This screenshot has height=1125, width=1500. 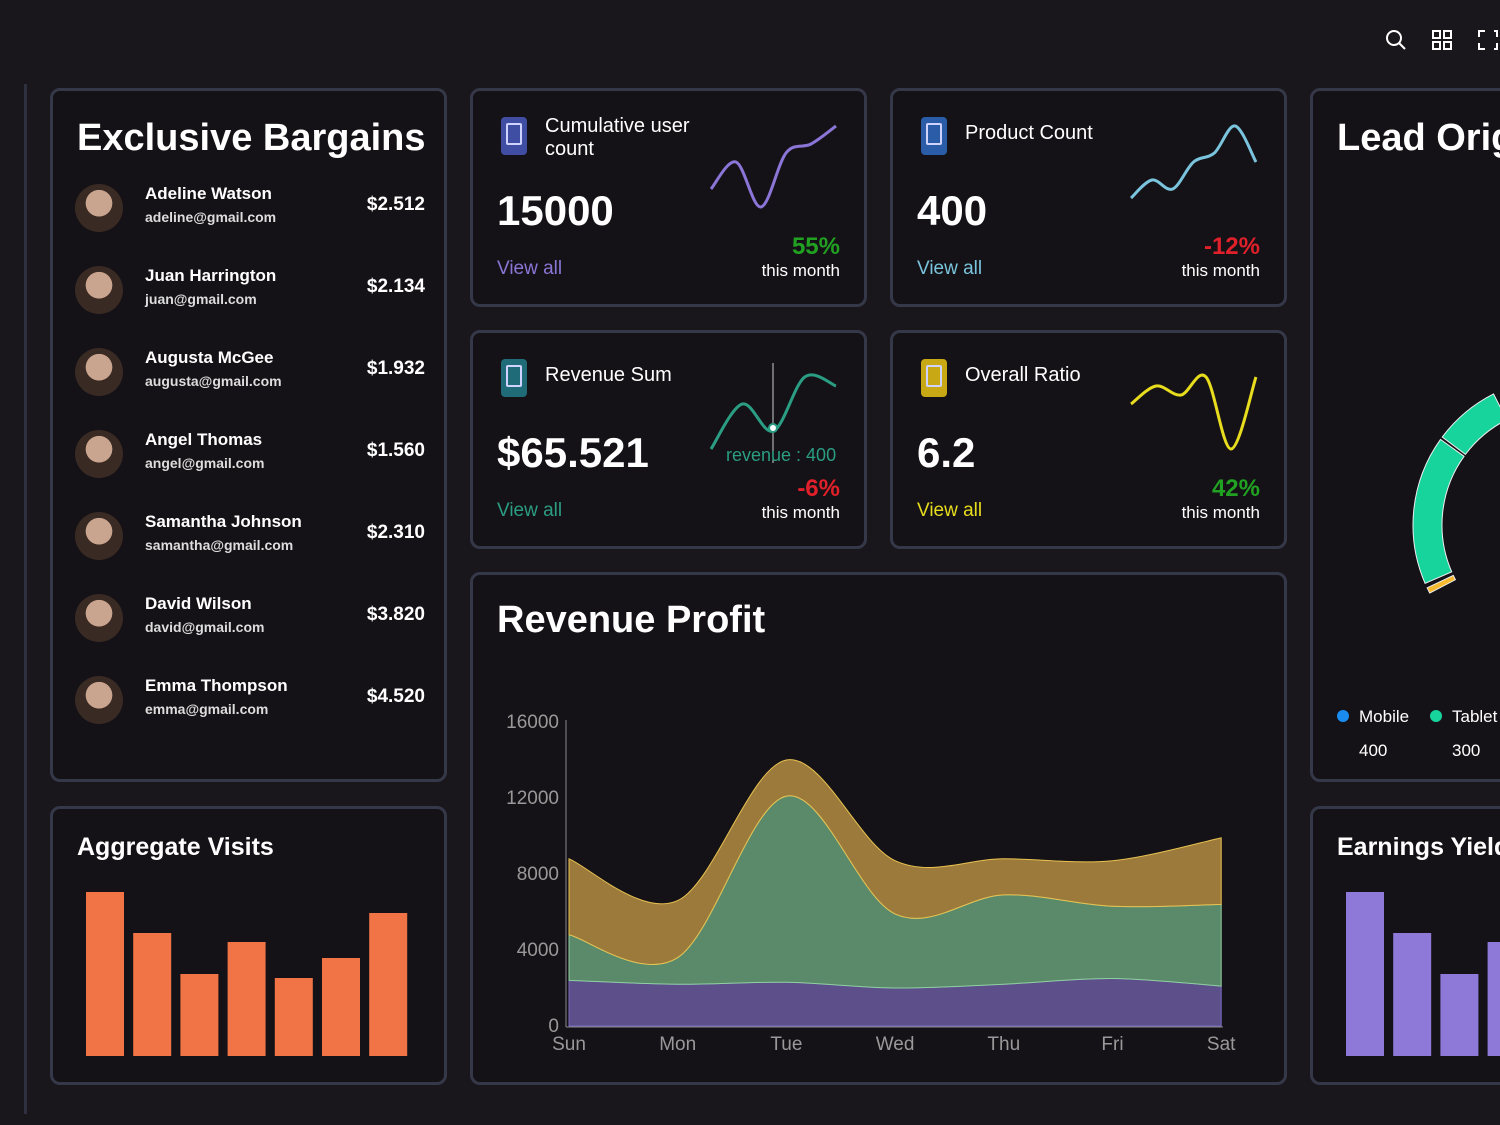 I want to click on person-email: adeline@gmail.com, so click(x=211, y=217).